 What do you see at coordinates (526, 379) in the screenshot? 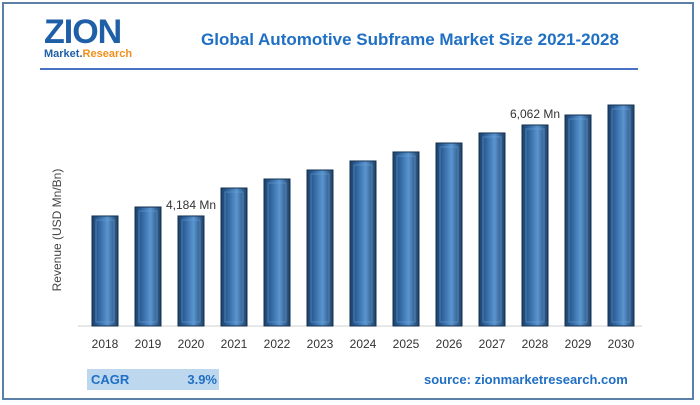
I see `source-text: source: zionmarketresearch.com` at bounding box center [526, 379].